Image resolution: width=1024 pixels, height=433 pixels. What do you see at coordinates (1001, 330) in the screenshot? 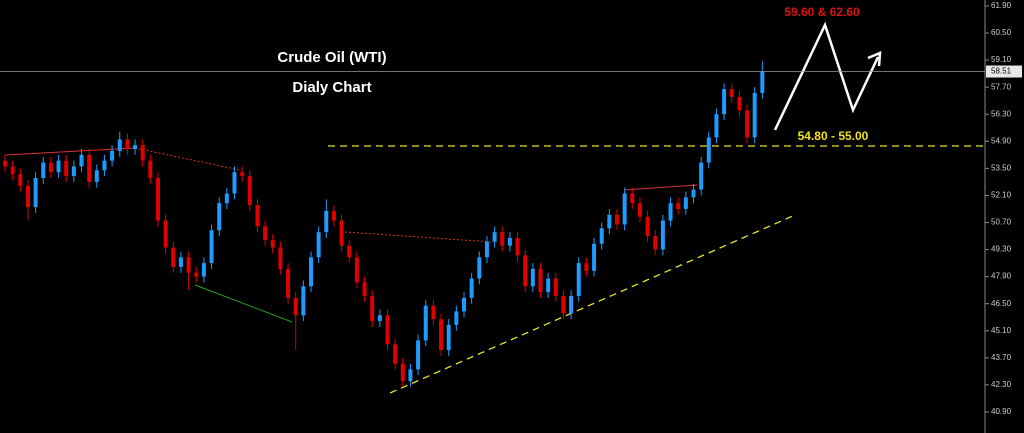
I see `y-tick-label: 45.10` at bounding box center [1001, 330].